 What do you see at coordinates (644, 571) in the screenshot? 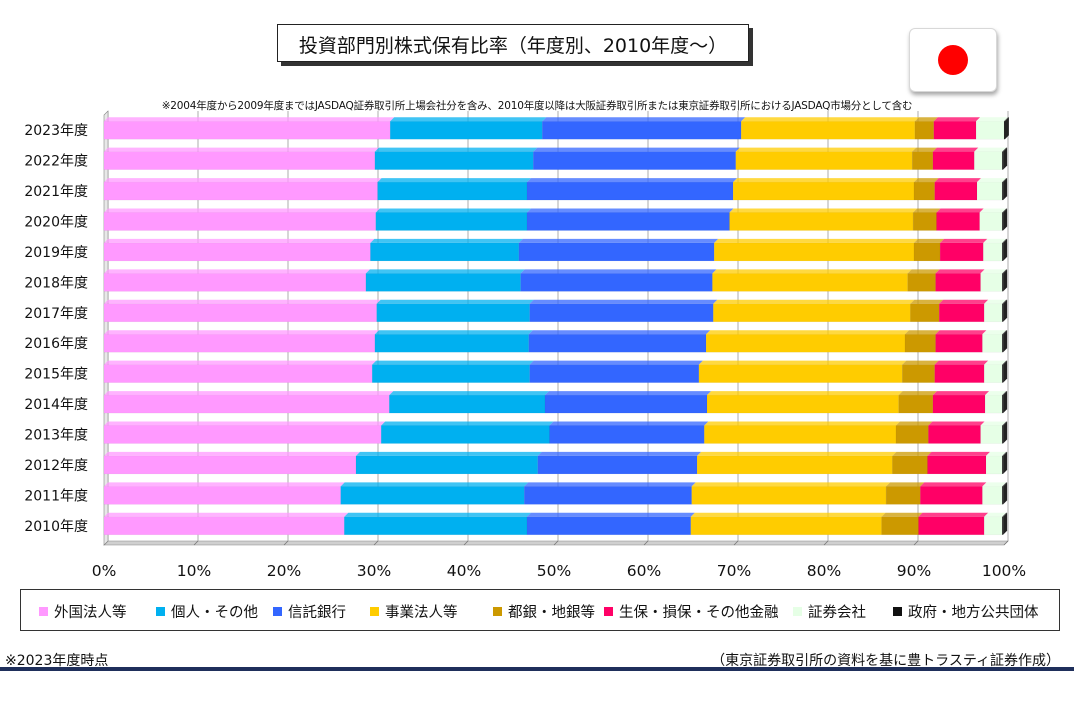
I see `x-tick-label: 60%` at bounding box center [644, 571].